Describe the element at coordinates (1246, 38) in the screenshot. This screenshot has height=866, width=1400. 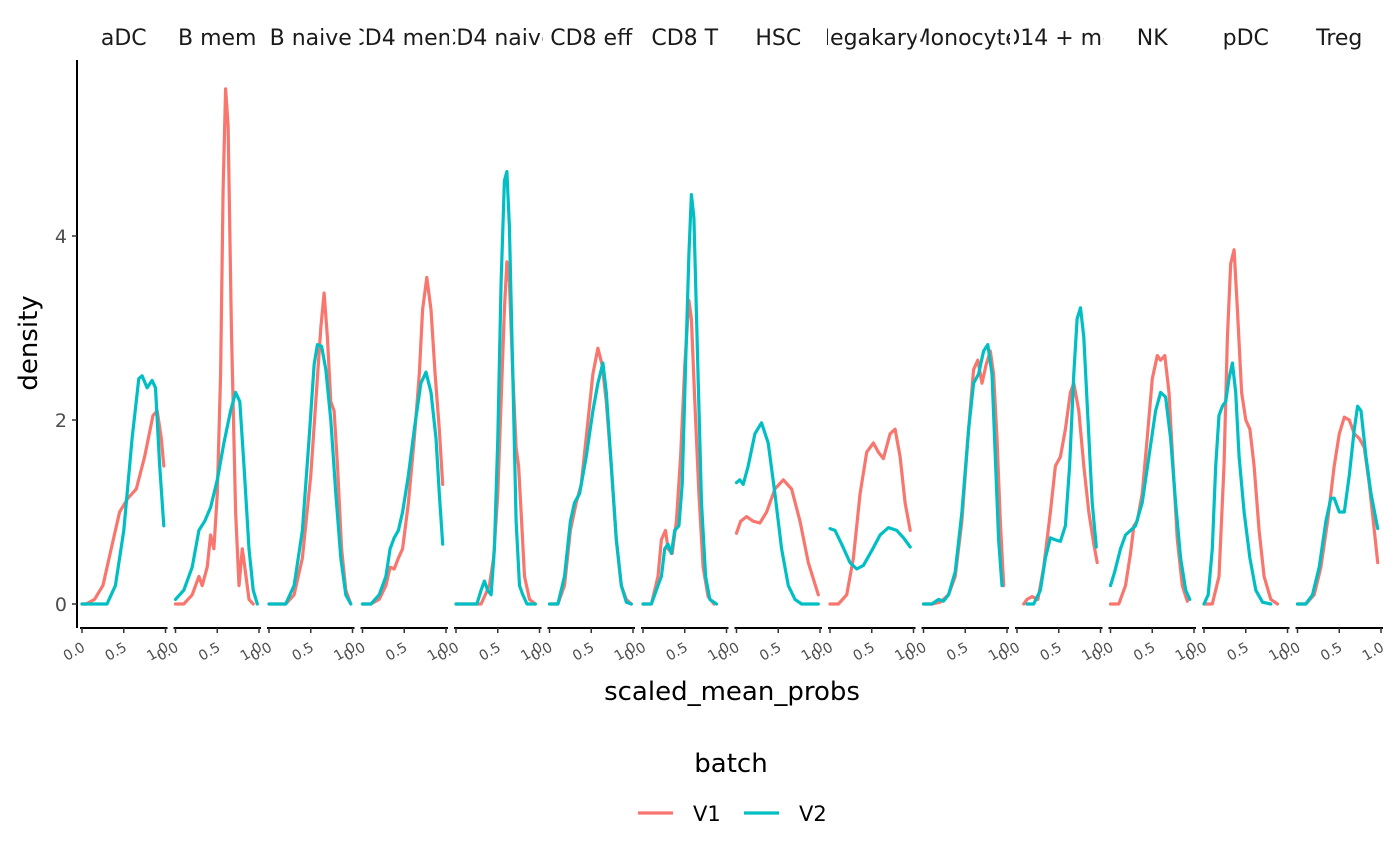
I see `facet-label: pDC` at that location.